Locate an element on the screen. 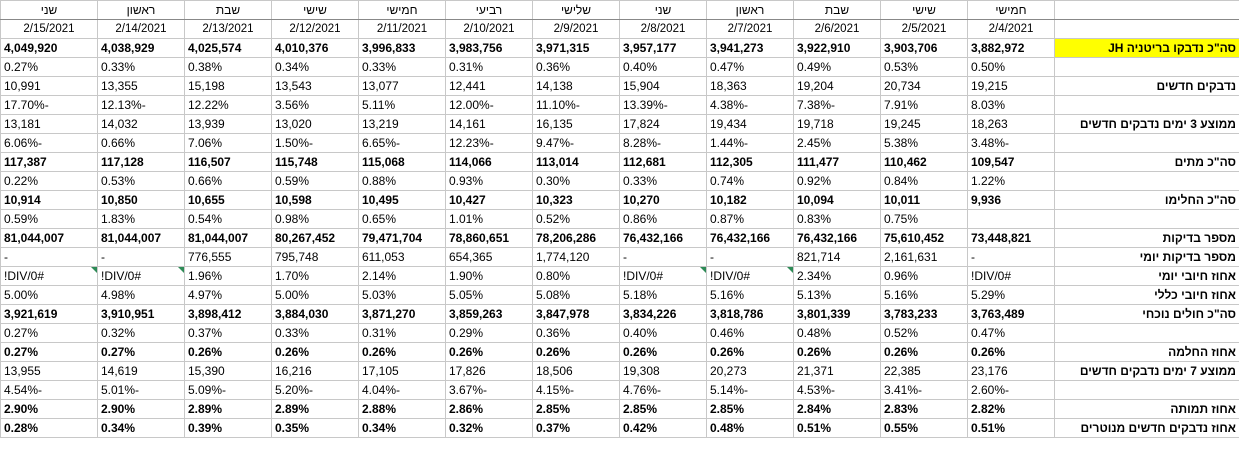 This screenshot has height=459, width=1239. value-cell: 3,910,951 is located at coordinates (141, 314).